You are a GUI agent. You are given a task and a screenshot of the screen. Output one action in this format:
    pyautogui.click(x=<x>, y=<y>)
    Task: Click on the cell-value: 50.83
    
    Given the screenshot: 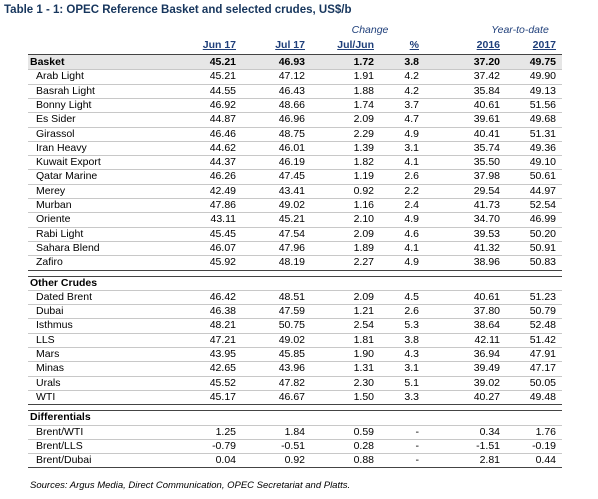 What is the action you would take?
    pyautogui.click(x=542, y=262)
    